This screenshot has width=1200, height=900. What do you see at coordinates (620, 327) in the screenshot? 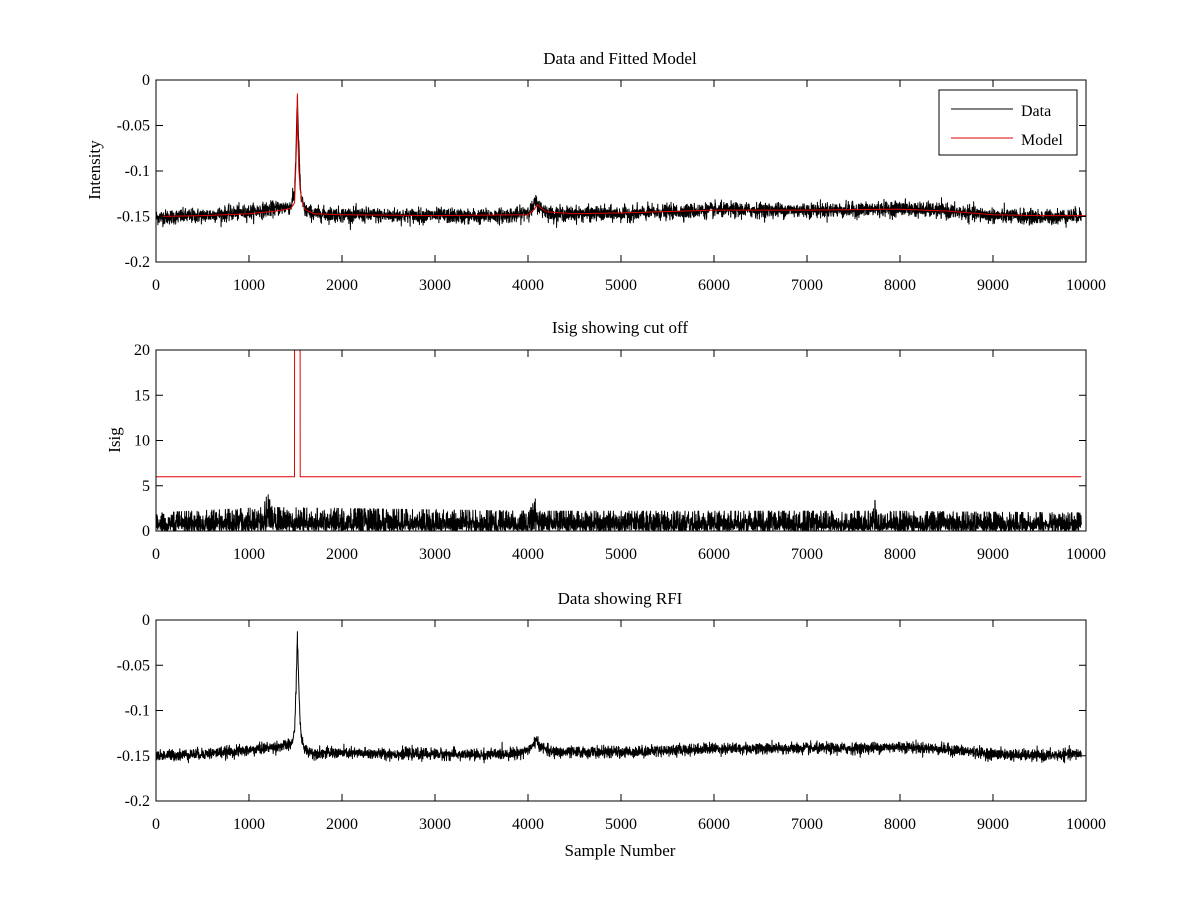
I see `subplot-2-title: Isig showing cut off` at bounding box center [620, 327].